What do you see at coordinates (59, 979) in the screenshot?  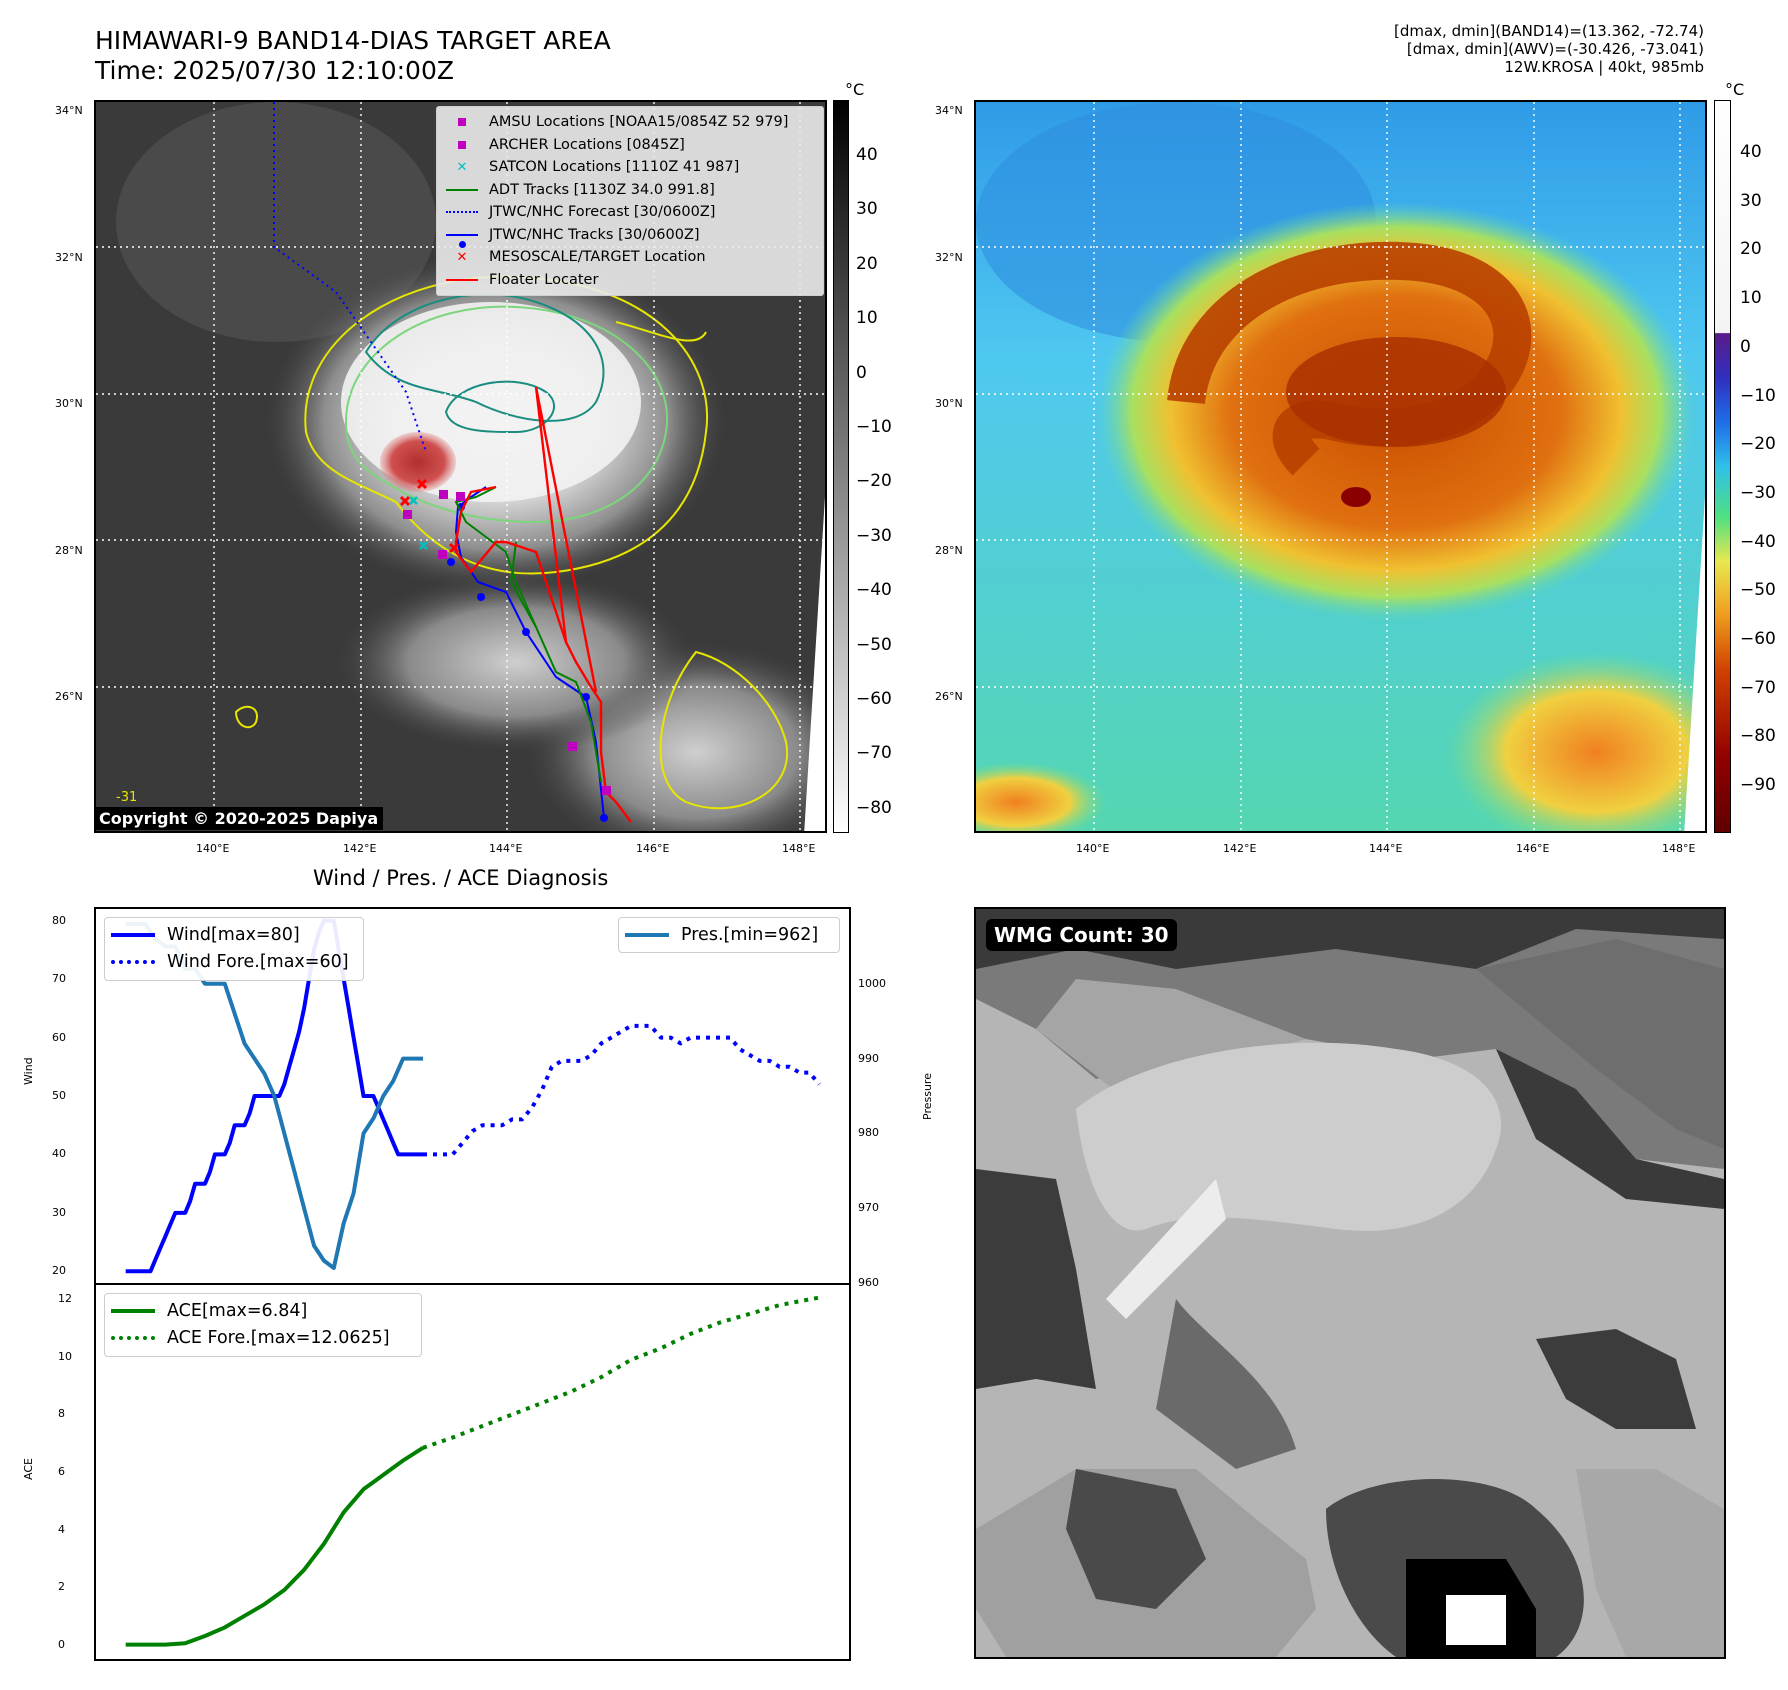 I see `wind-tick: 70` at bounding box center [59, 979].